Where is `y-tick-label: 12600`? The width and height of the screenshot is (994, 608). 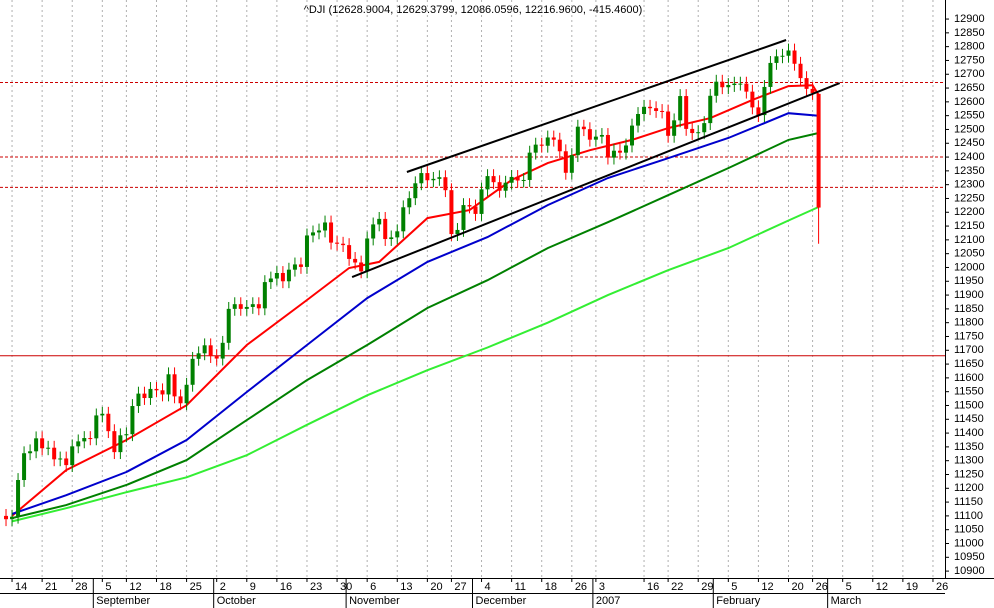 y-tick-label: 12600 is located at coordinates (969, 102).